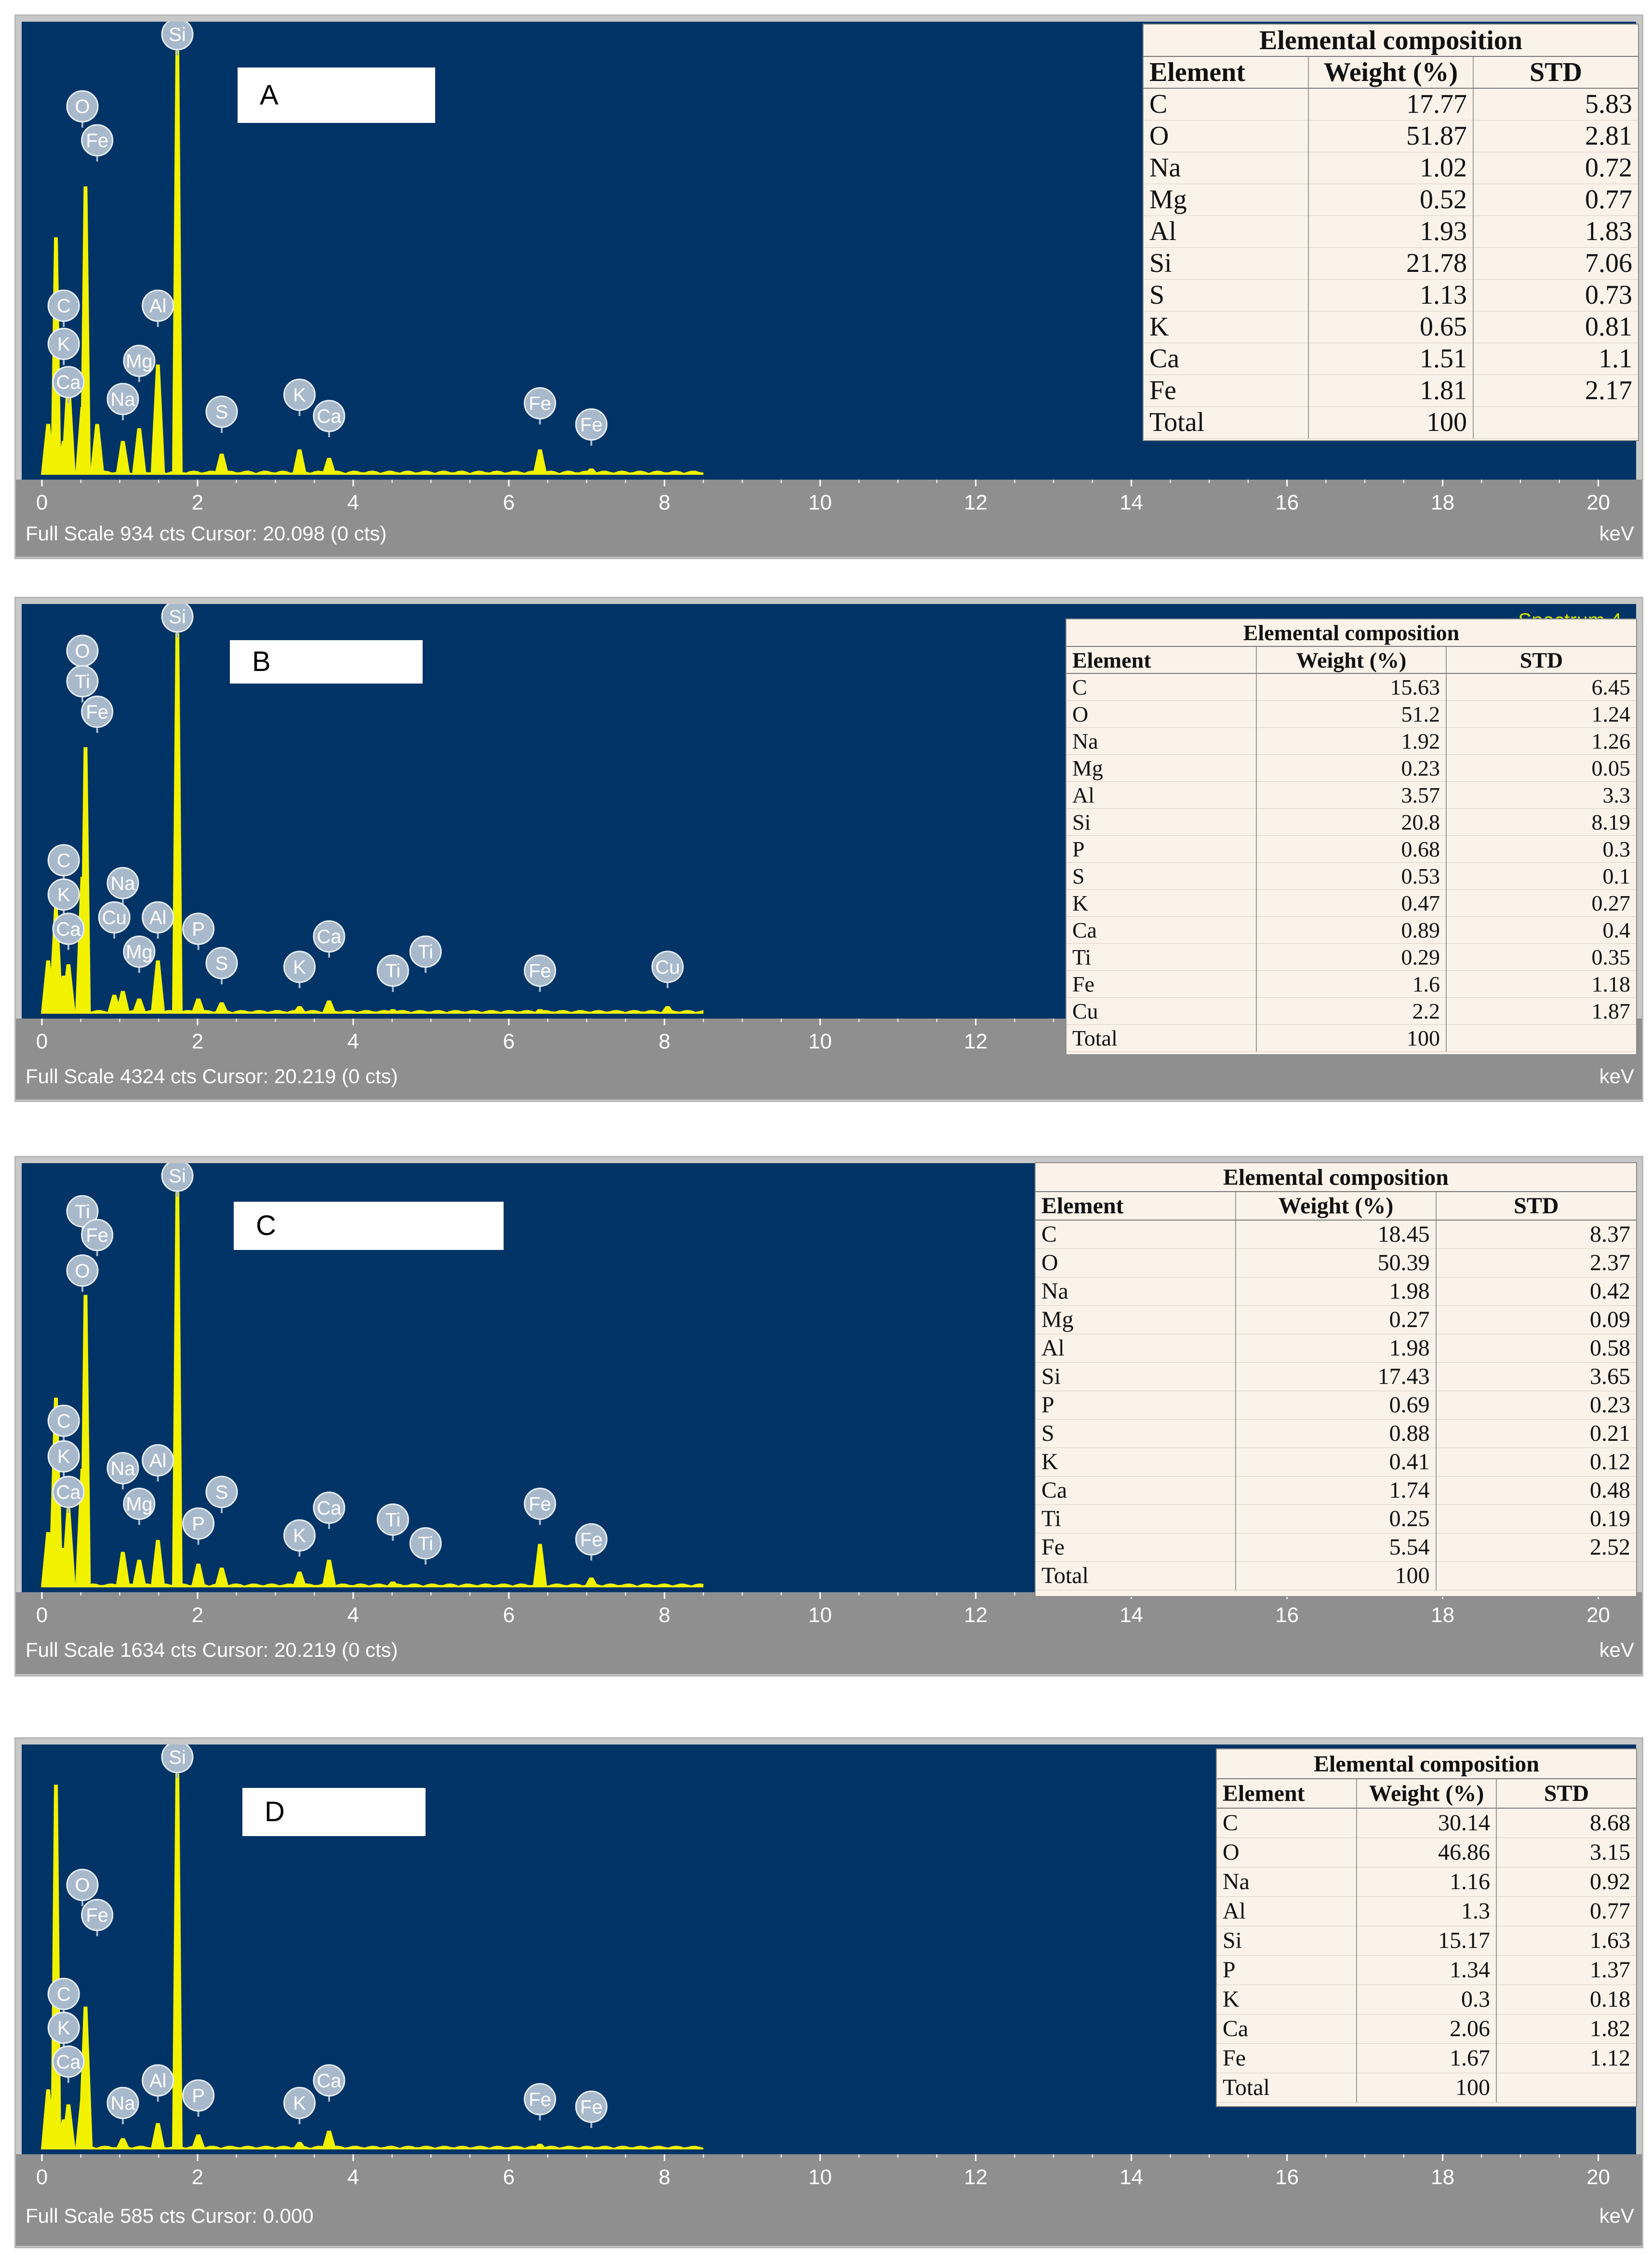 The height and width of the screenshot is (2255, 1652). What do you see at coordinates (1566, 1853) in the screenshot?
I see `std-cell: 3.15` at bounding box center [1566, 1853].